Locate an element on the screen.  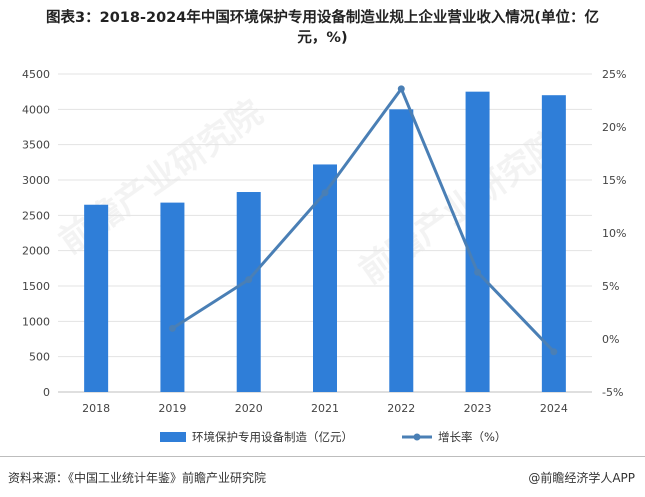
left-axis-tick-label: 2500 is located at coordinates (36, 215).